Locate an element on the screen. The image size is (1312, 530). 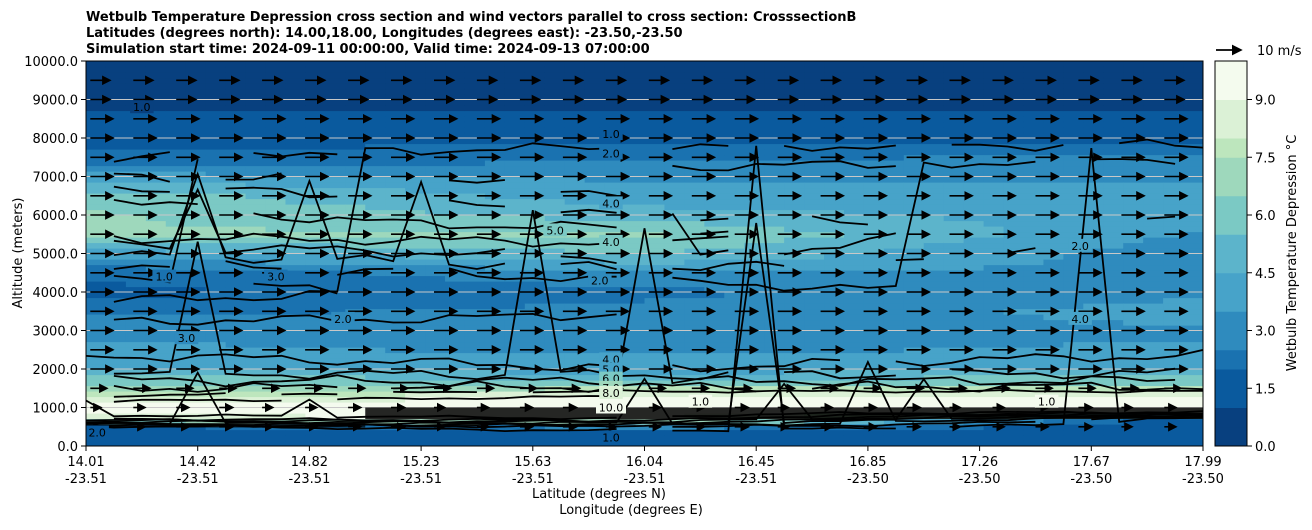
x-tick-label-latitude: 17.67 is located at coordinates (1091, 462).